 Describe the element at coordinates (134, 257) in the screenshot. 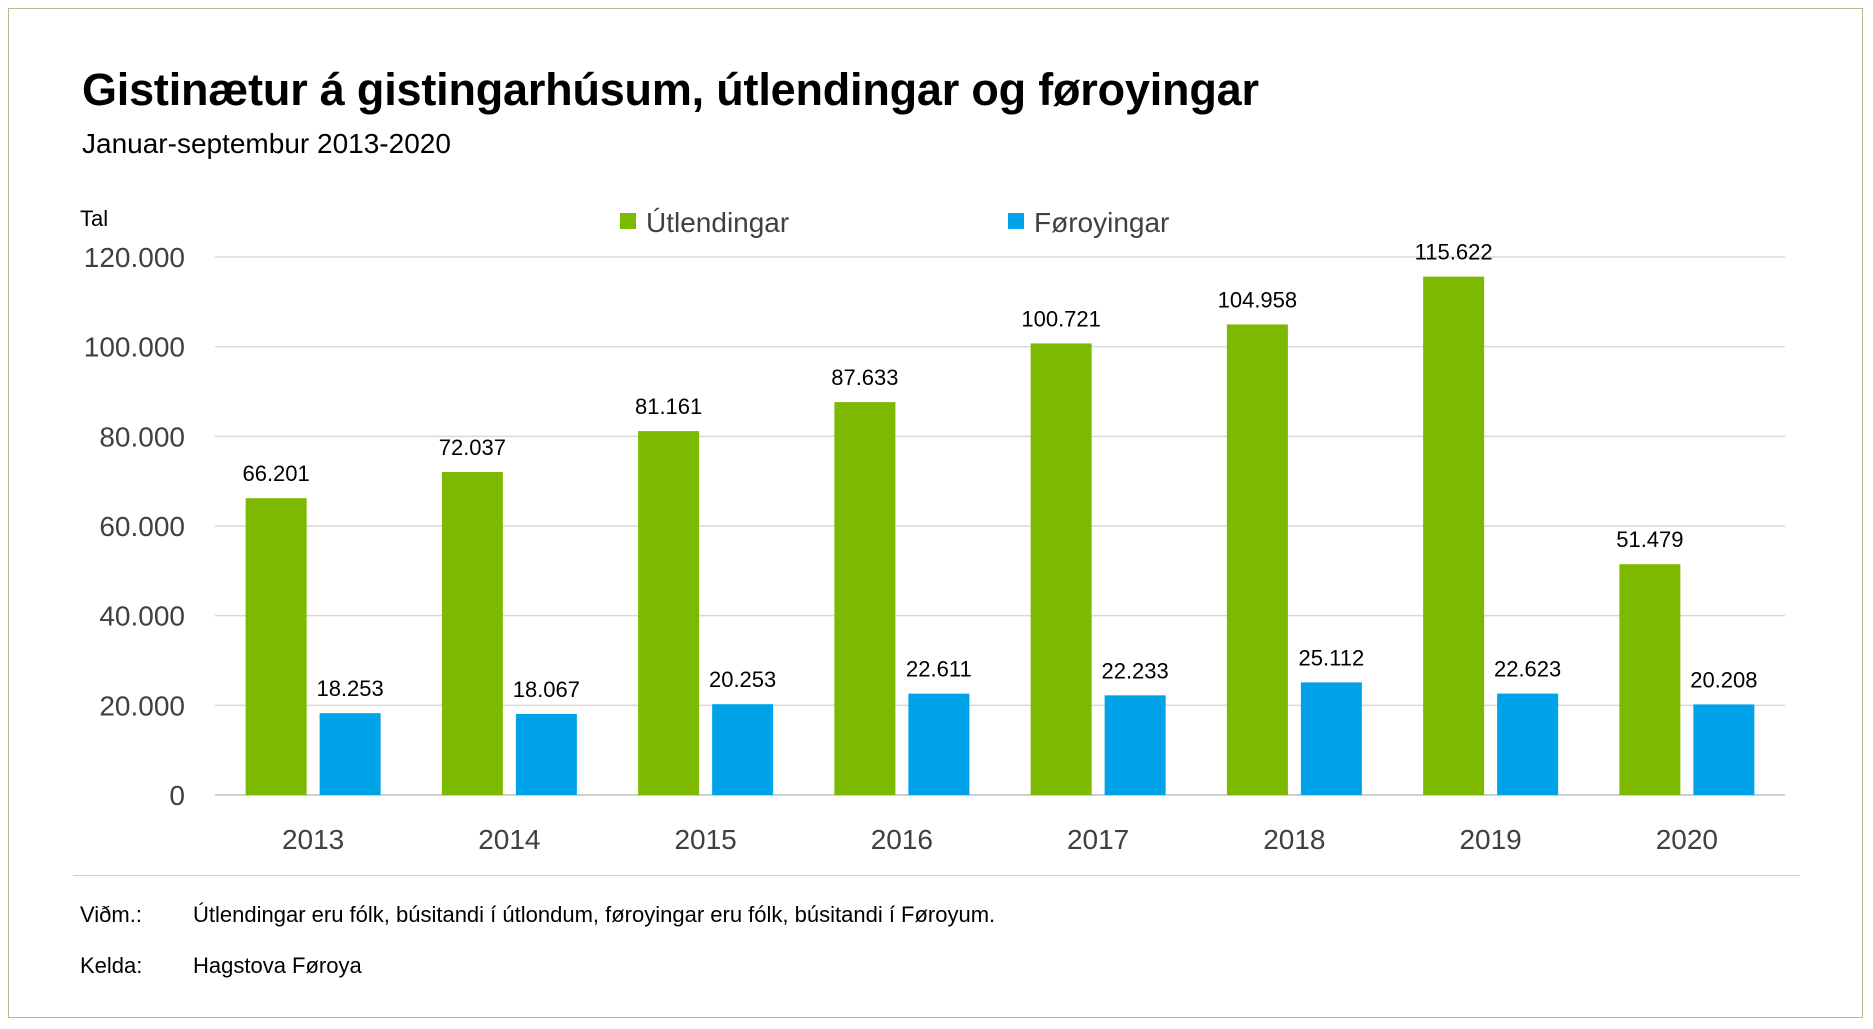

I see `y-tick-label: 120.000` at that location.